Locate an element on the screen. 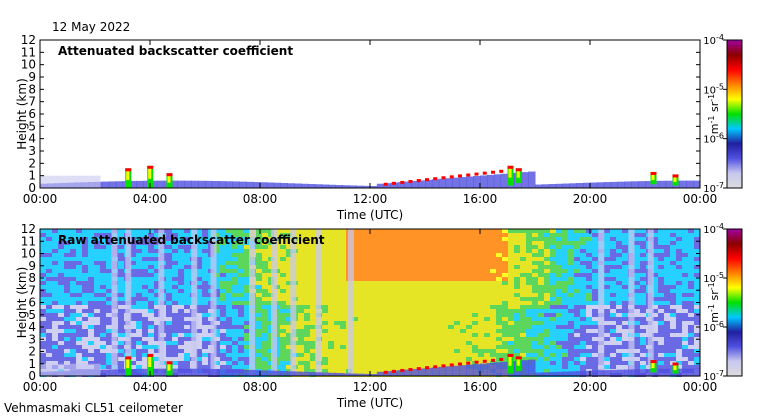 This screenshot has height=420, width=780. x-tick-label: 20:00 is located at coordinates (590, 199).